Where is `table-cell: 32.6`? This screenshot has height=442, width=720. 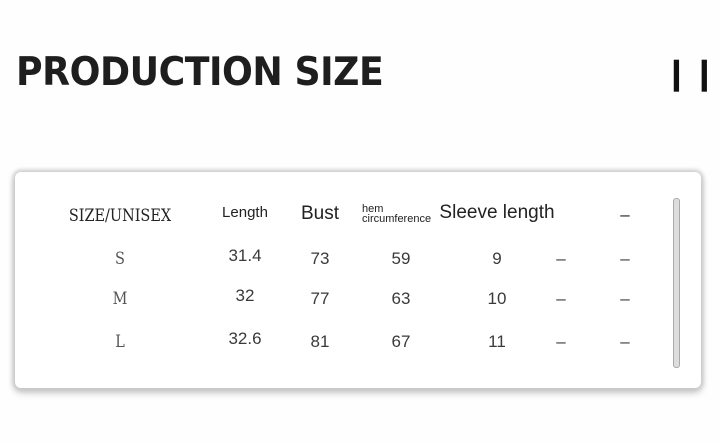
table-cell: 32.6 is located at coordinates (245, 338).